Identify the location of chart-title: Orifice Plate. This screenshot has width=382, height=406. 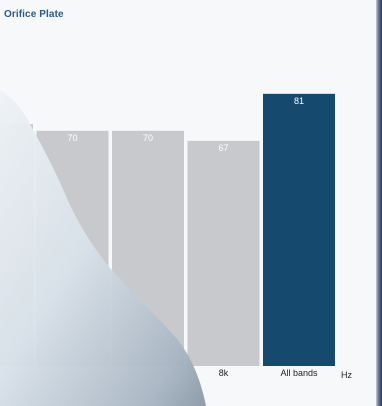
(34, 14).